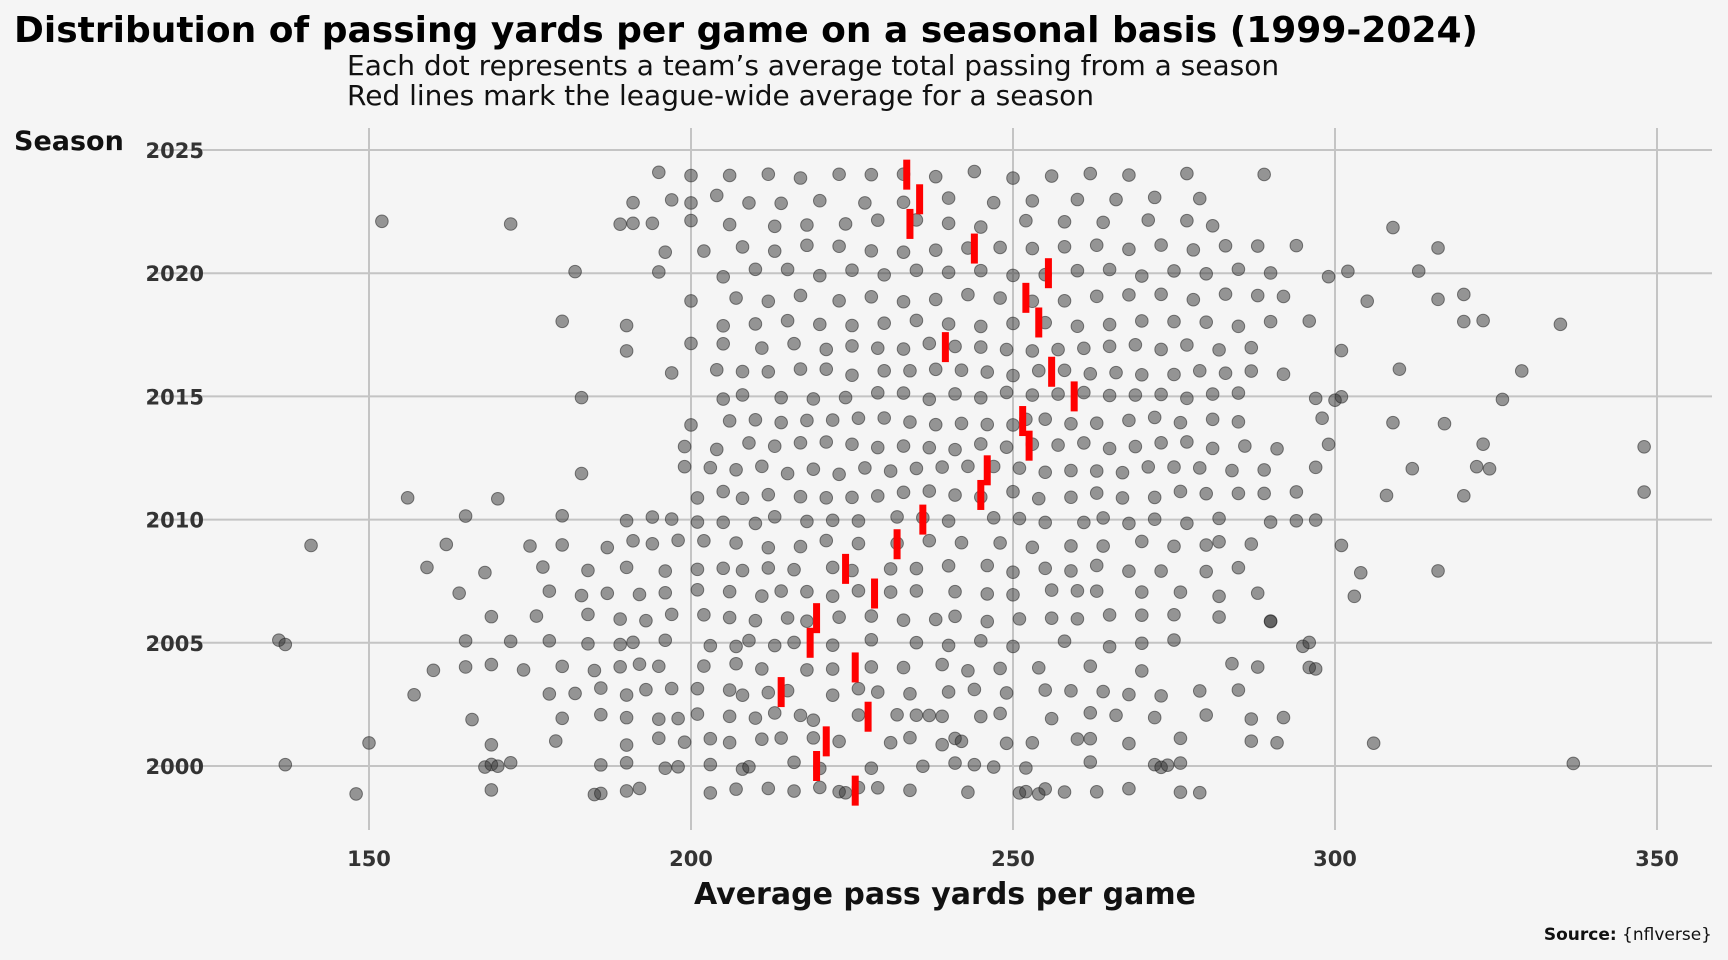  Describe the element at coordinates (691, 859) in the screenshot. I see `x-tick-label-200: 200` at that location.